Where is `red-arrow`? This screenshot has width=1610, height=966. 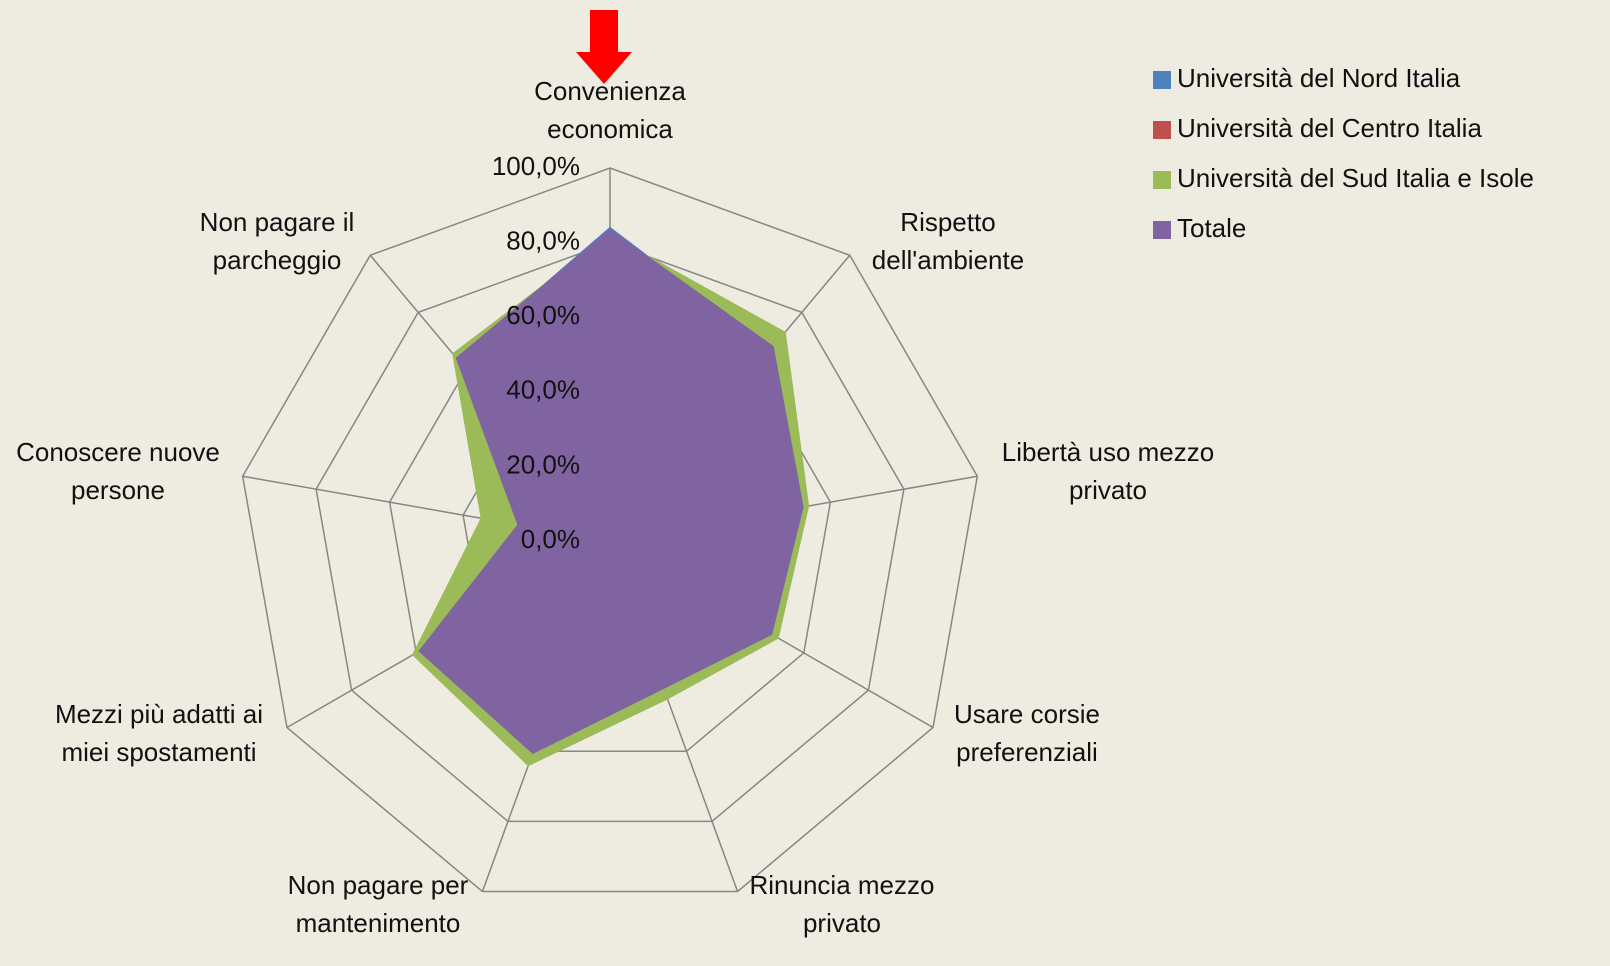
red-arrow is located at coordinates (604, 47).